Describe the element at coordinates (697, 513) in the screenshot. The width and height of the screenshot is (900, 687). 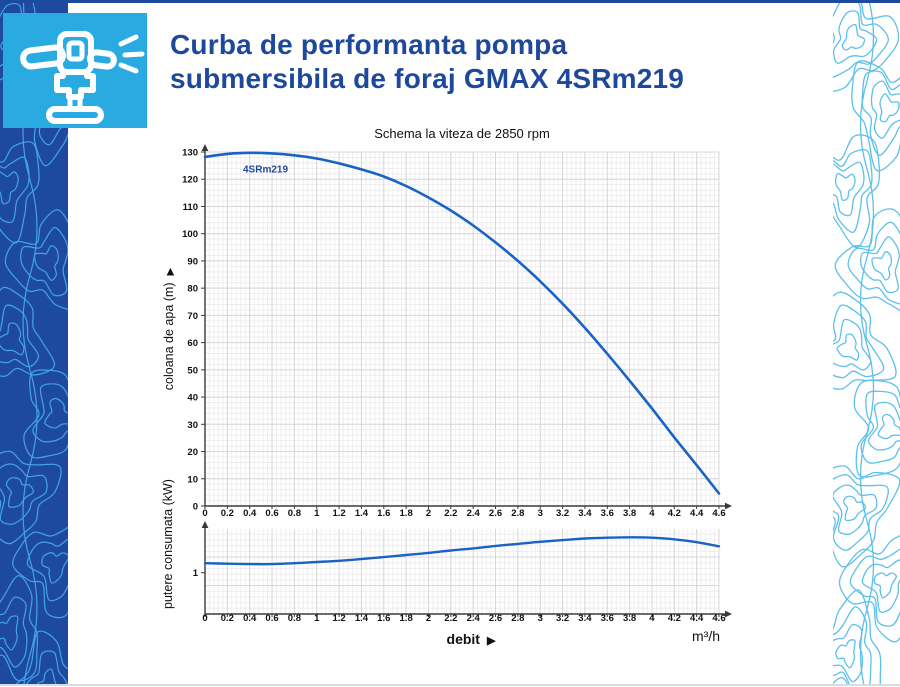
I see `x-tick-label: 4.4` at that location.